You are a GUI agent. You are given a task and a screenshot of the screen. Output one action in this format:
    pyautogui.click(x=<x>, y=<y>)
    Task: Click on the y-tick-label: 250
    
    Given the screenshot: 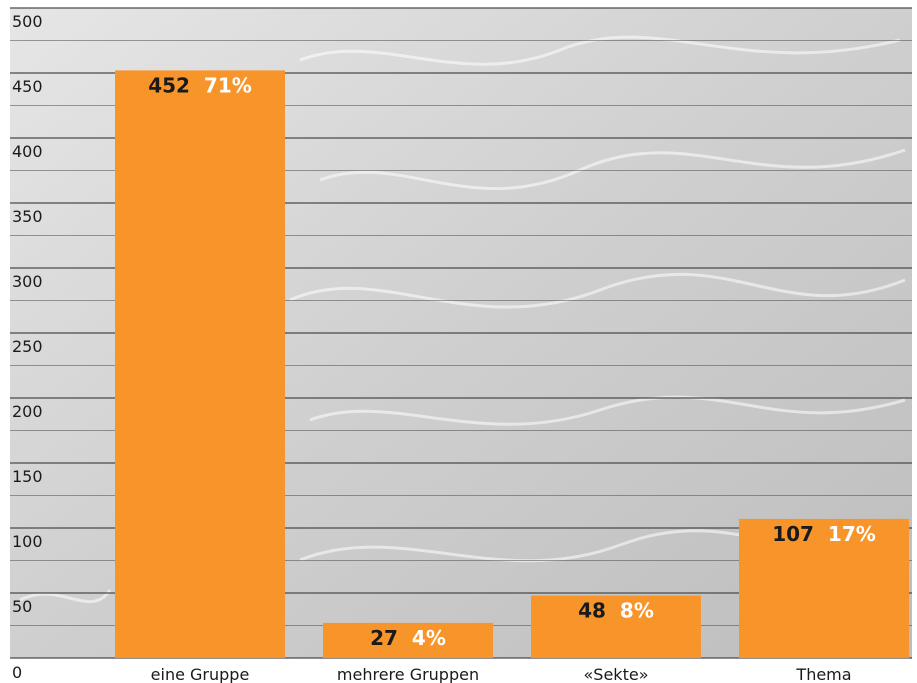 What is the action you would take?
    pyautogui.click(x=27, y=346)
    